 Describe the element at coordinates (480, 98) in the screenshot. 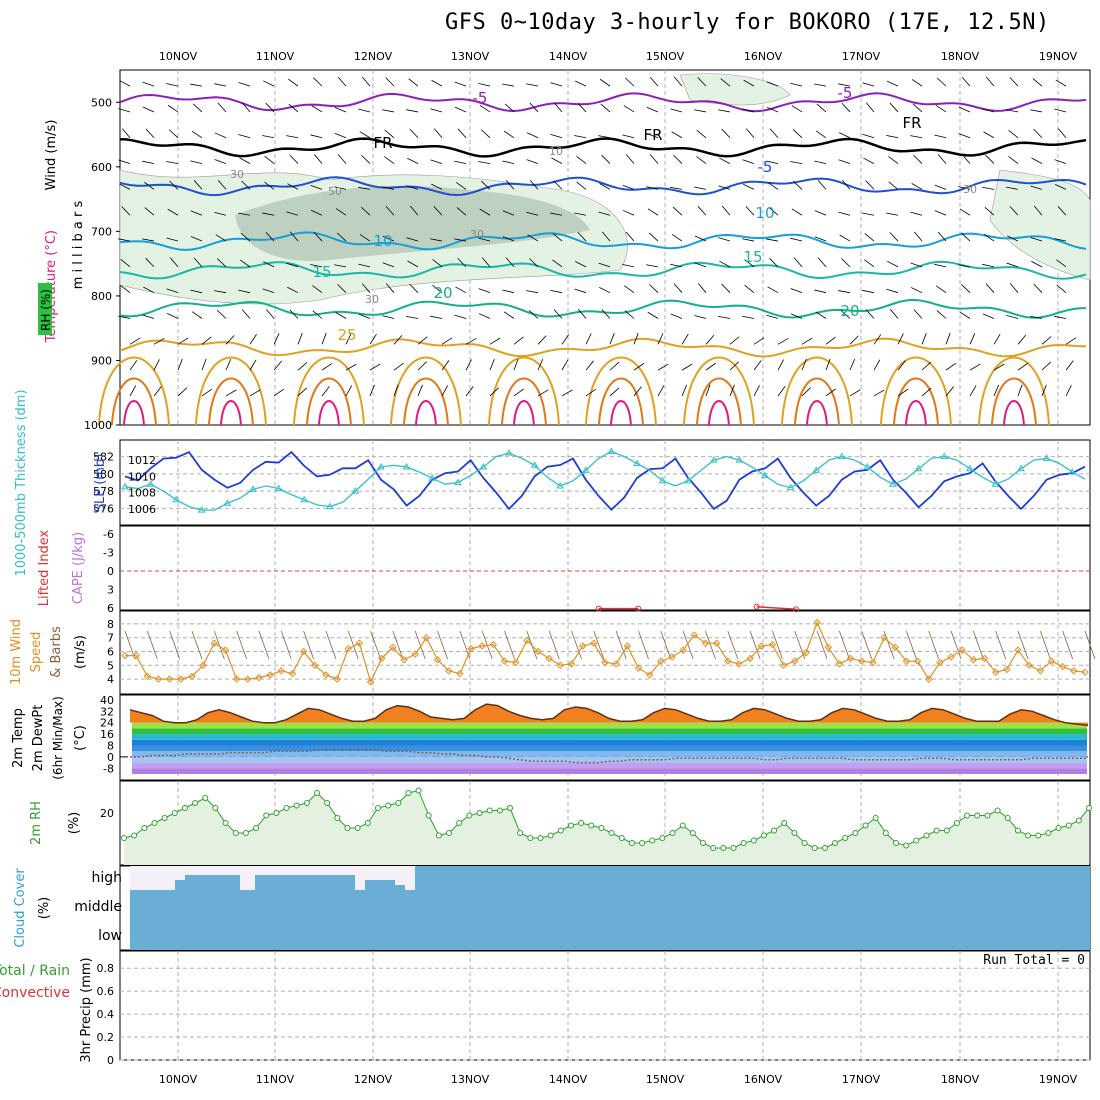

I see `contour-label: -5` at that location.